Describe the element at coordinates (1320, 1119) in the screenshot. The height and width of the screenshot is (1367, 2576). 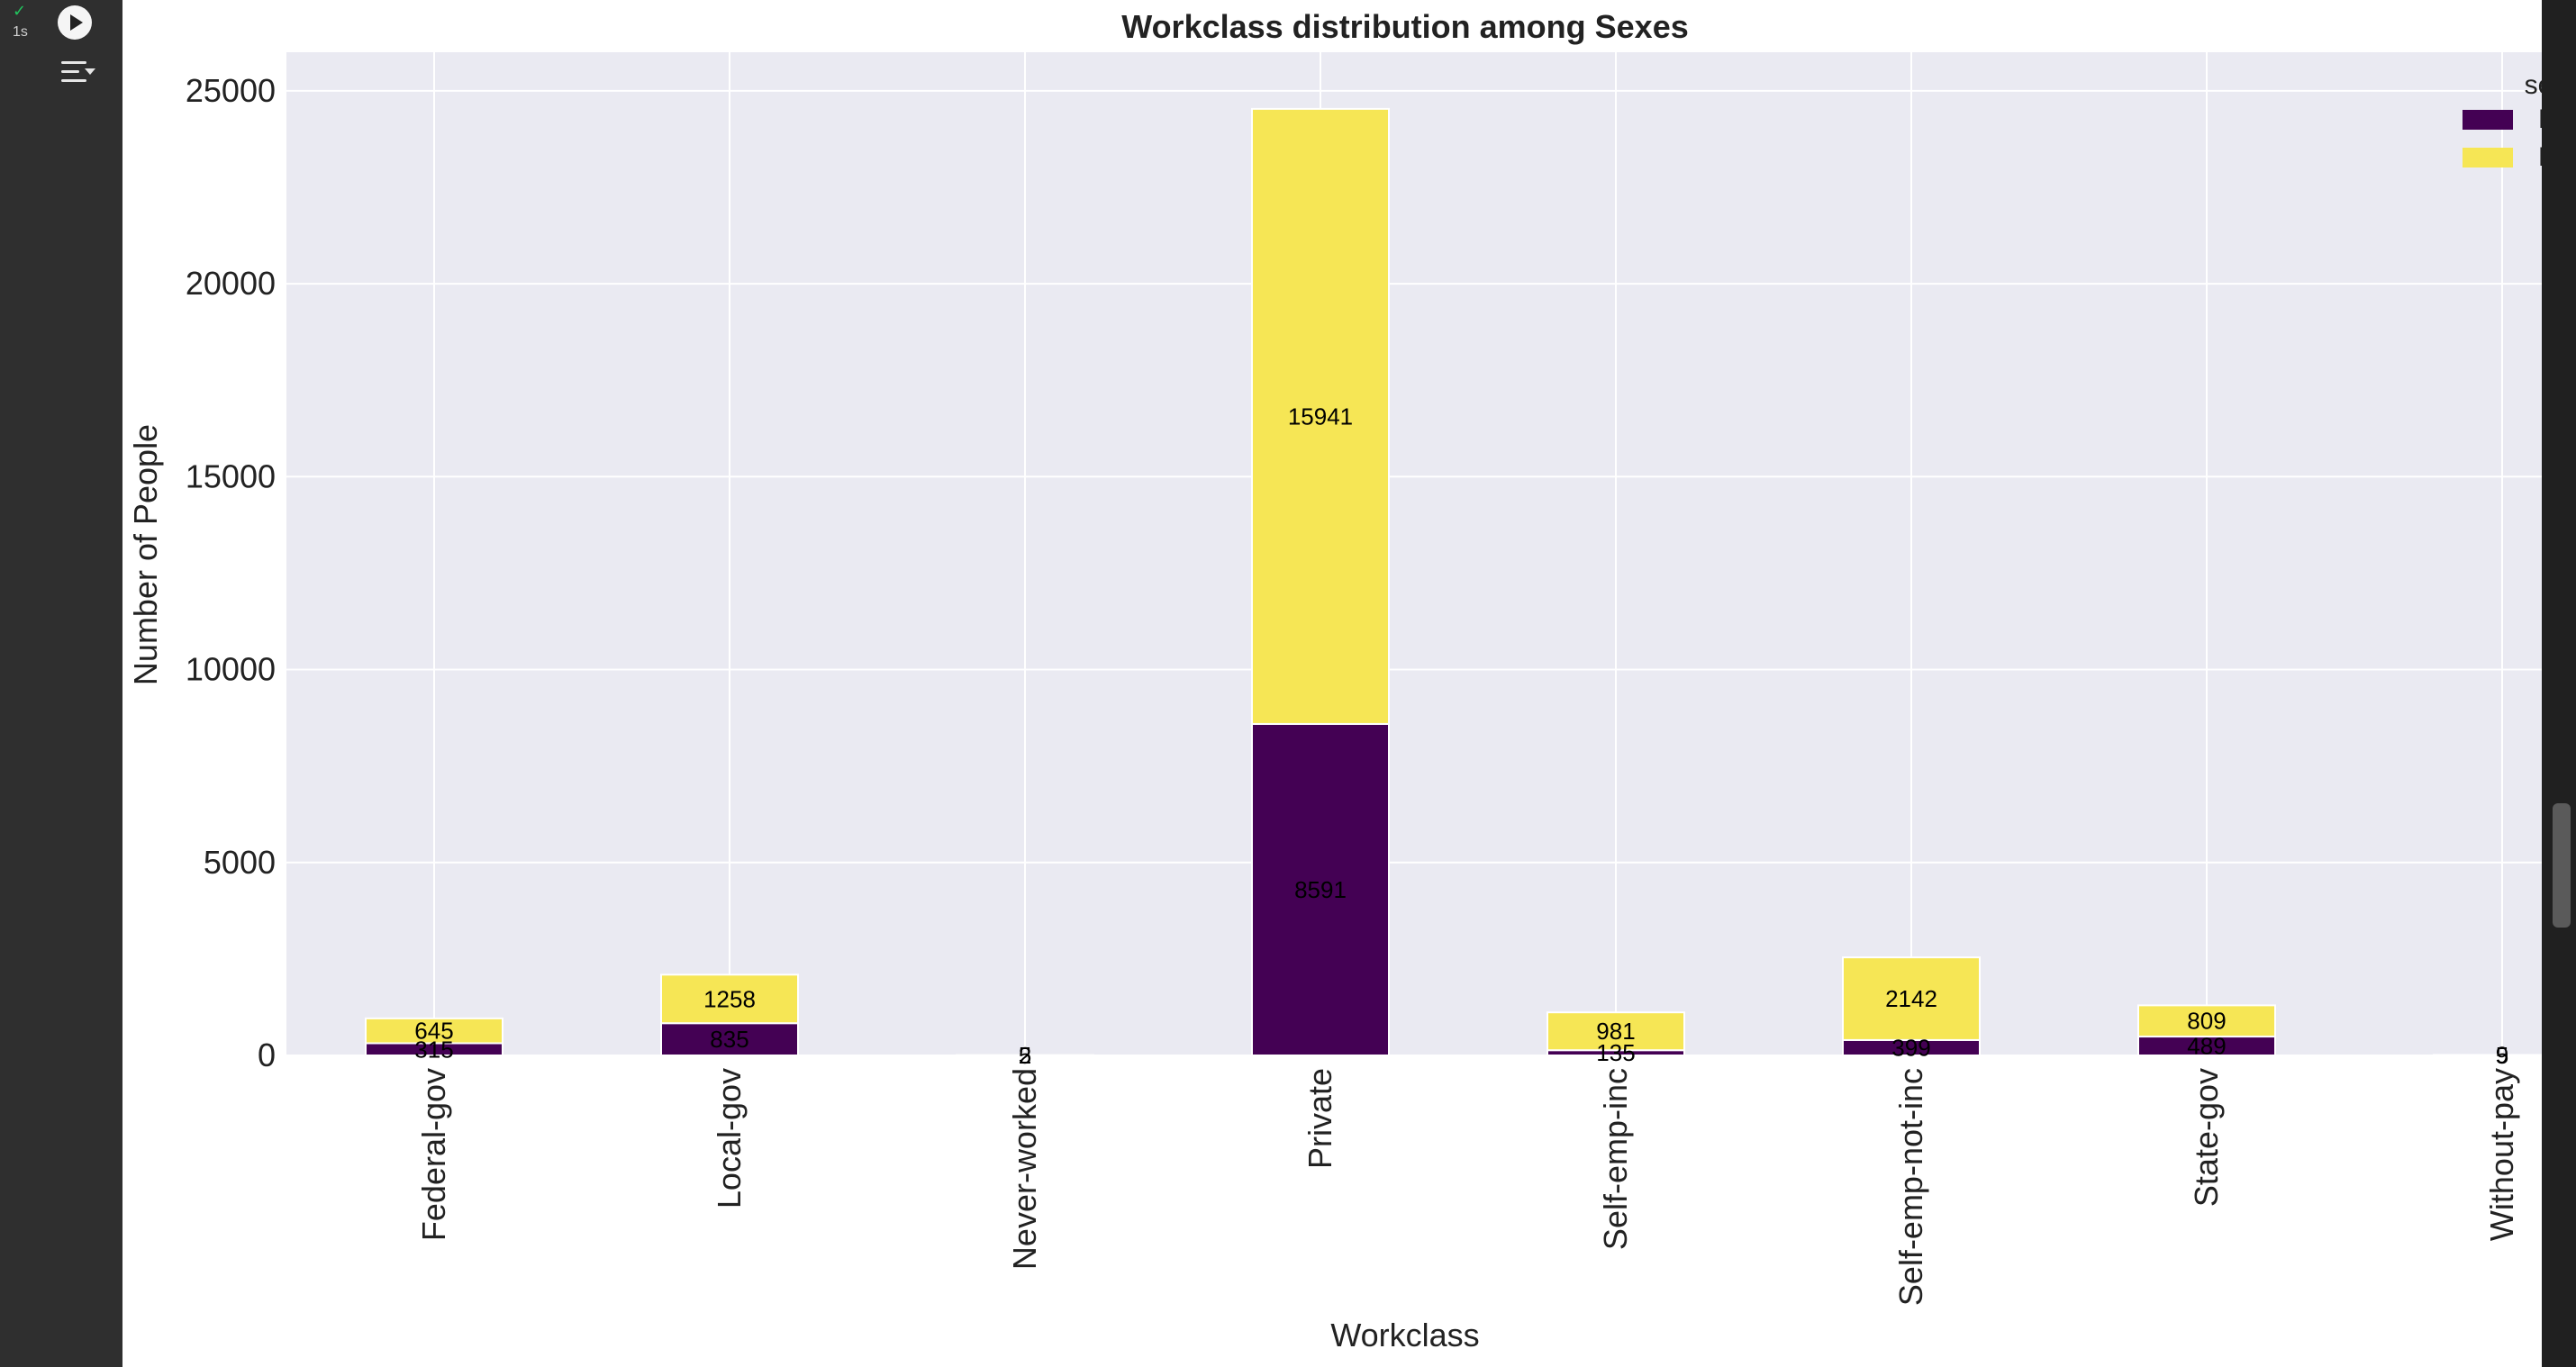
I see `x-tick-label: Private` at that location.